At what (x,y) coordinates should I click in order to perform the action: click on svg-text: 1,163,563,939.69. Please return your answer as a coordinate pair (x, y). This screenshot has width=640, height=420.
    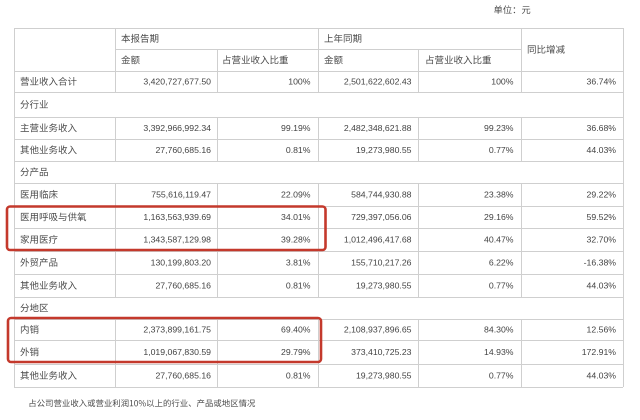
    Looking at the image, I should click on (177, 217).